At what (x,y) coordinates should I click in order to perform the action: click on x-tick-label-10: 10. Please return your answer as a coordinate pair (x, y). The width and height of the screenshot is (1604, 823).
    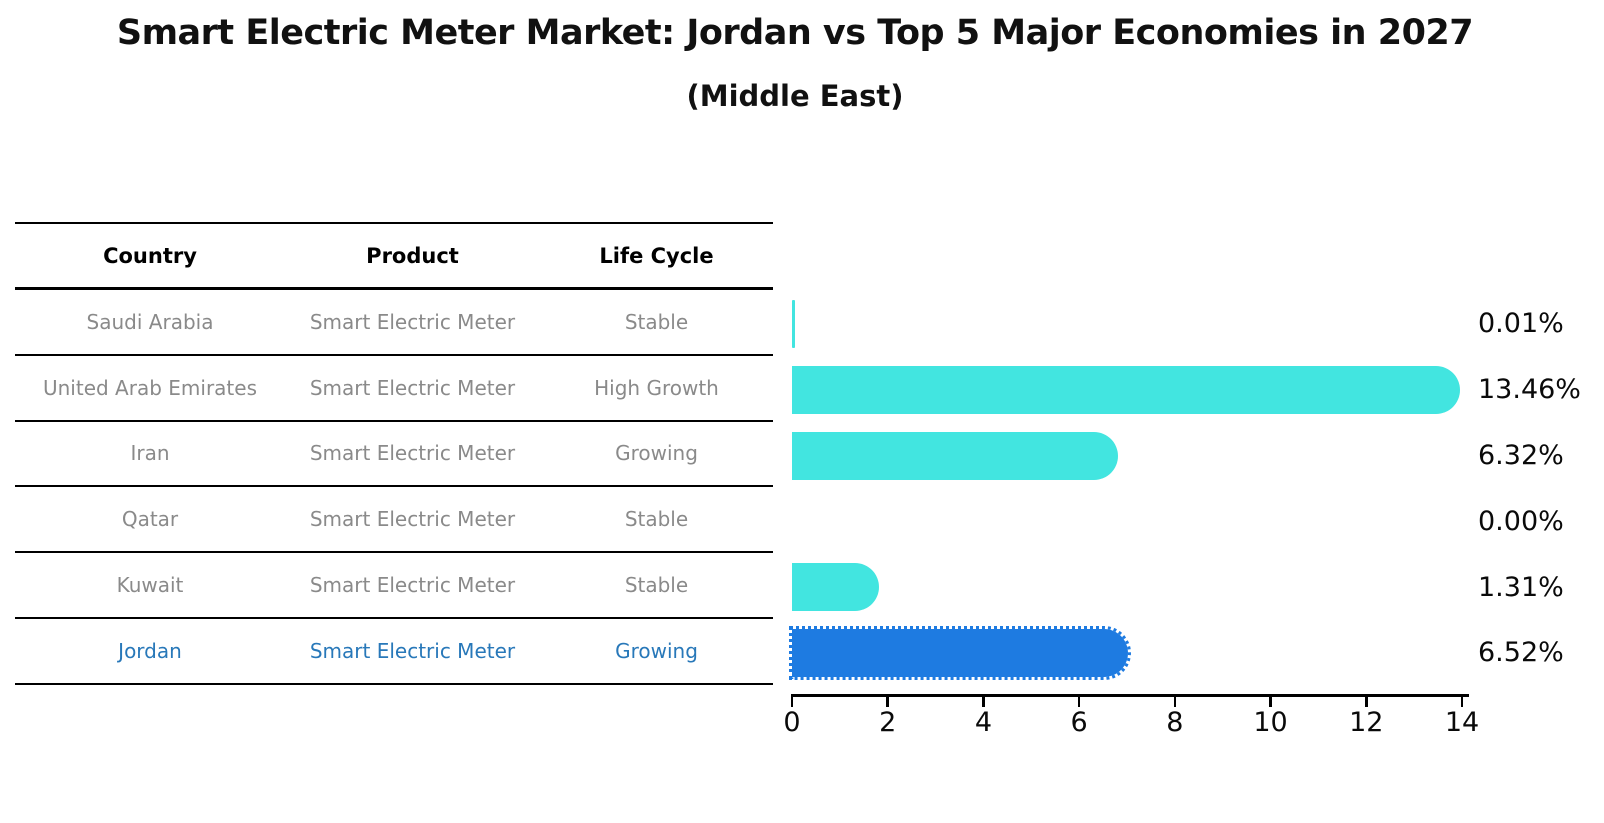
    Looking at the image, I should click on (1270, 722).